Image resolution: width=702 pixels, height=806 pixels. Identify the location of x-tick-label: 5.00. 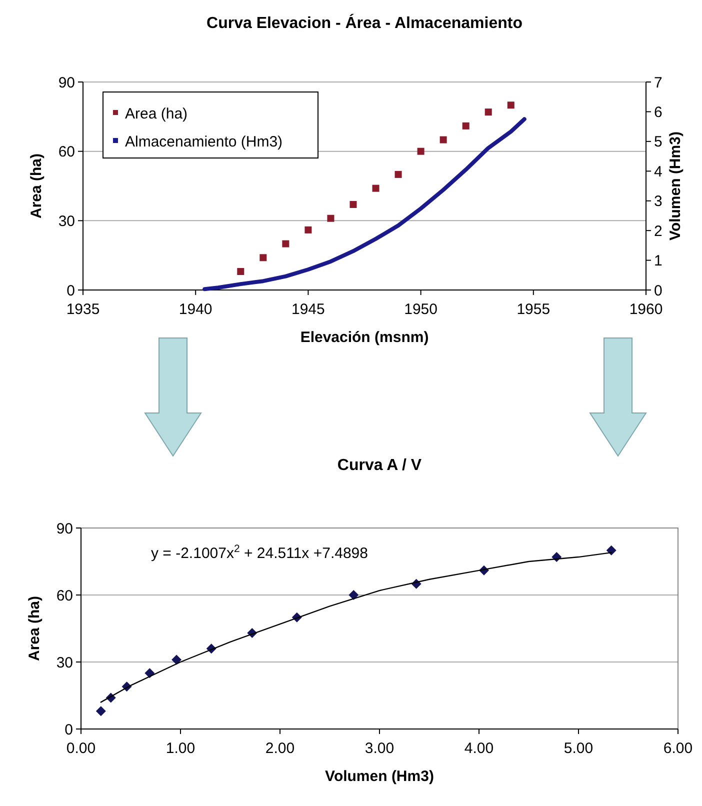
(579, 748).